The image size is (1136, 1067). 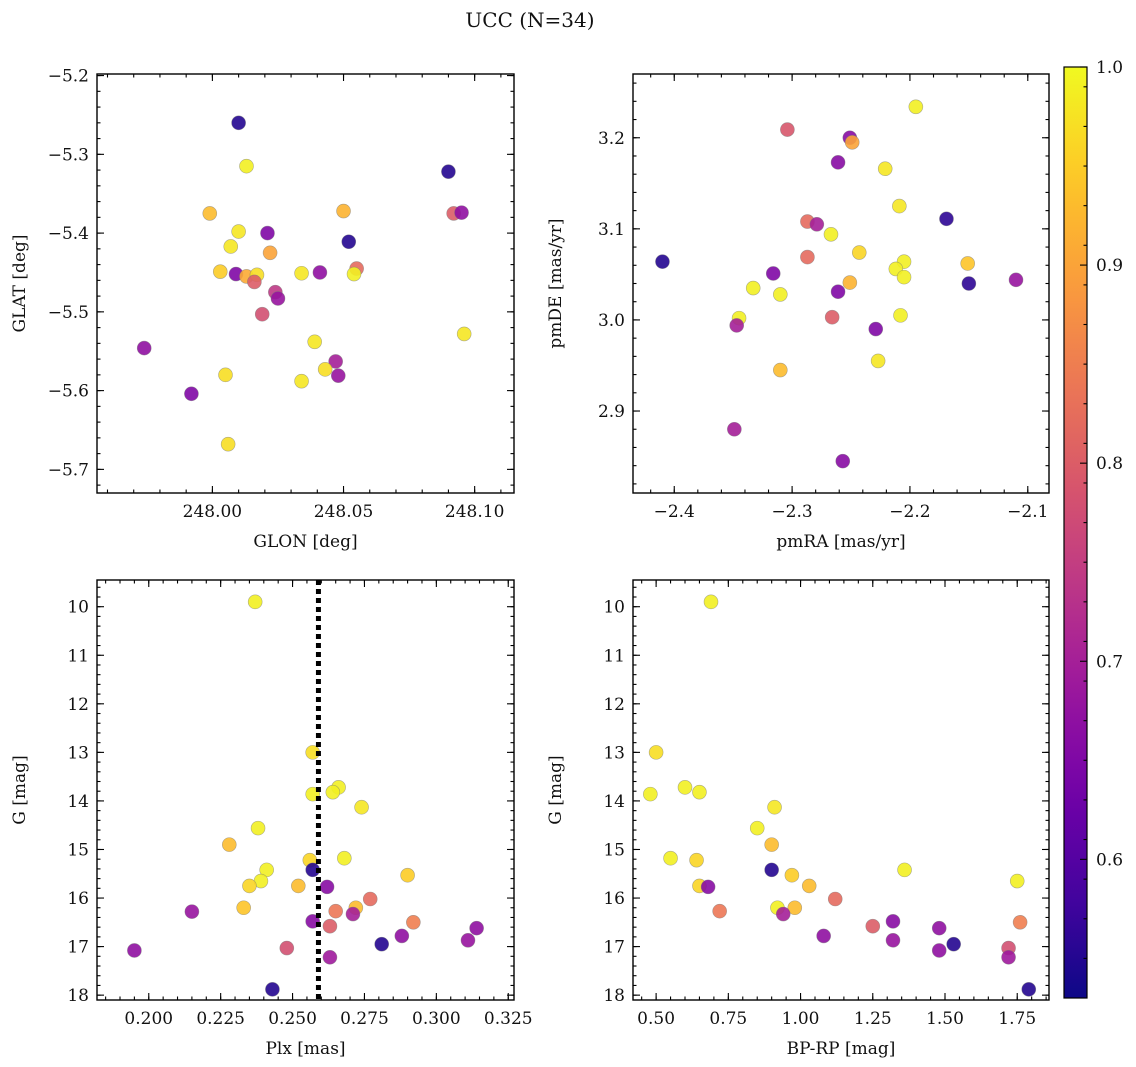 I want to click on y-tick-label: −5.7, so click(x=68, y=470).